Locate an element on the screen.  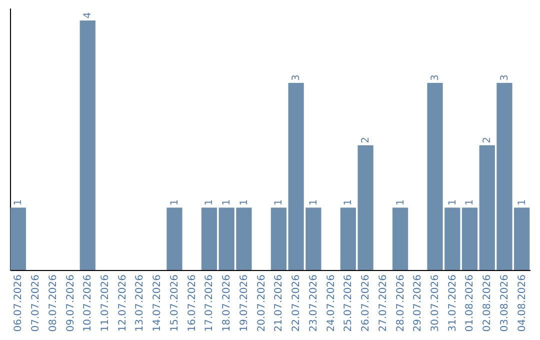
x-tick-label: 01.08.2026 is located at coordinates (470, 303).